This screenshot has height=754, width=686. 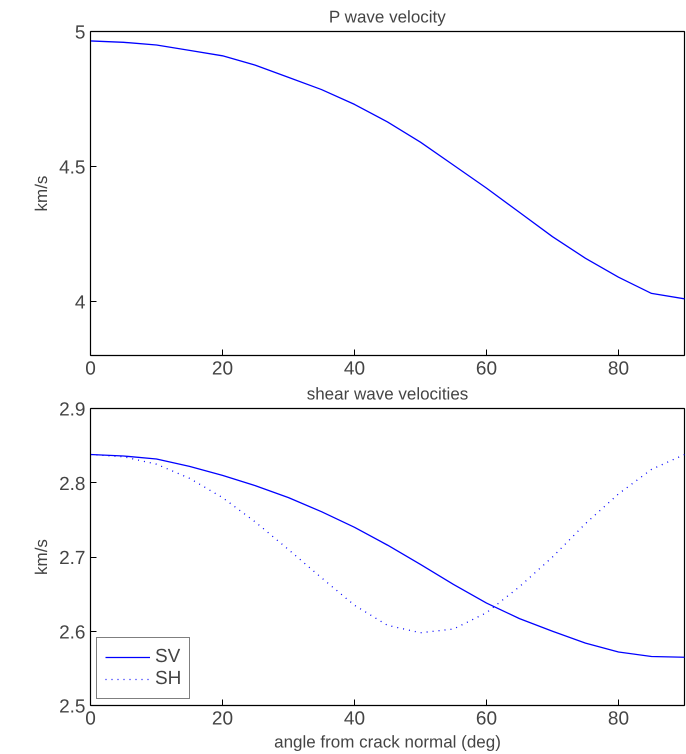 I want to click on y-tick-label: 4, so click(x=80, y=303).